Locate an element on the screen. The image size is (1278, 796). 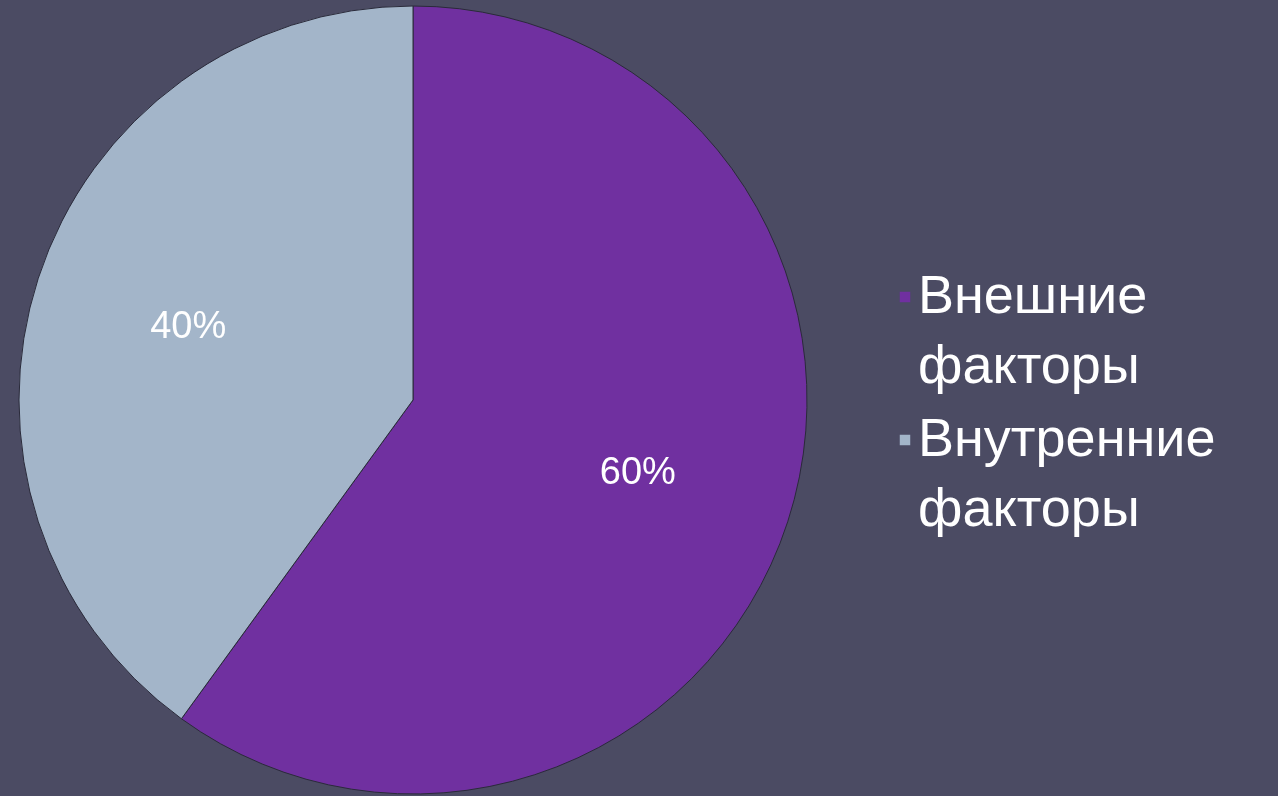
legend-label: Внутренние факторы is located at coordinates (1067, 472).